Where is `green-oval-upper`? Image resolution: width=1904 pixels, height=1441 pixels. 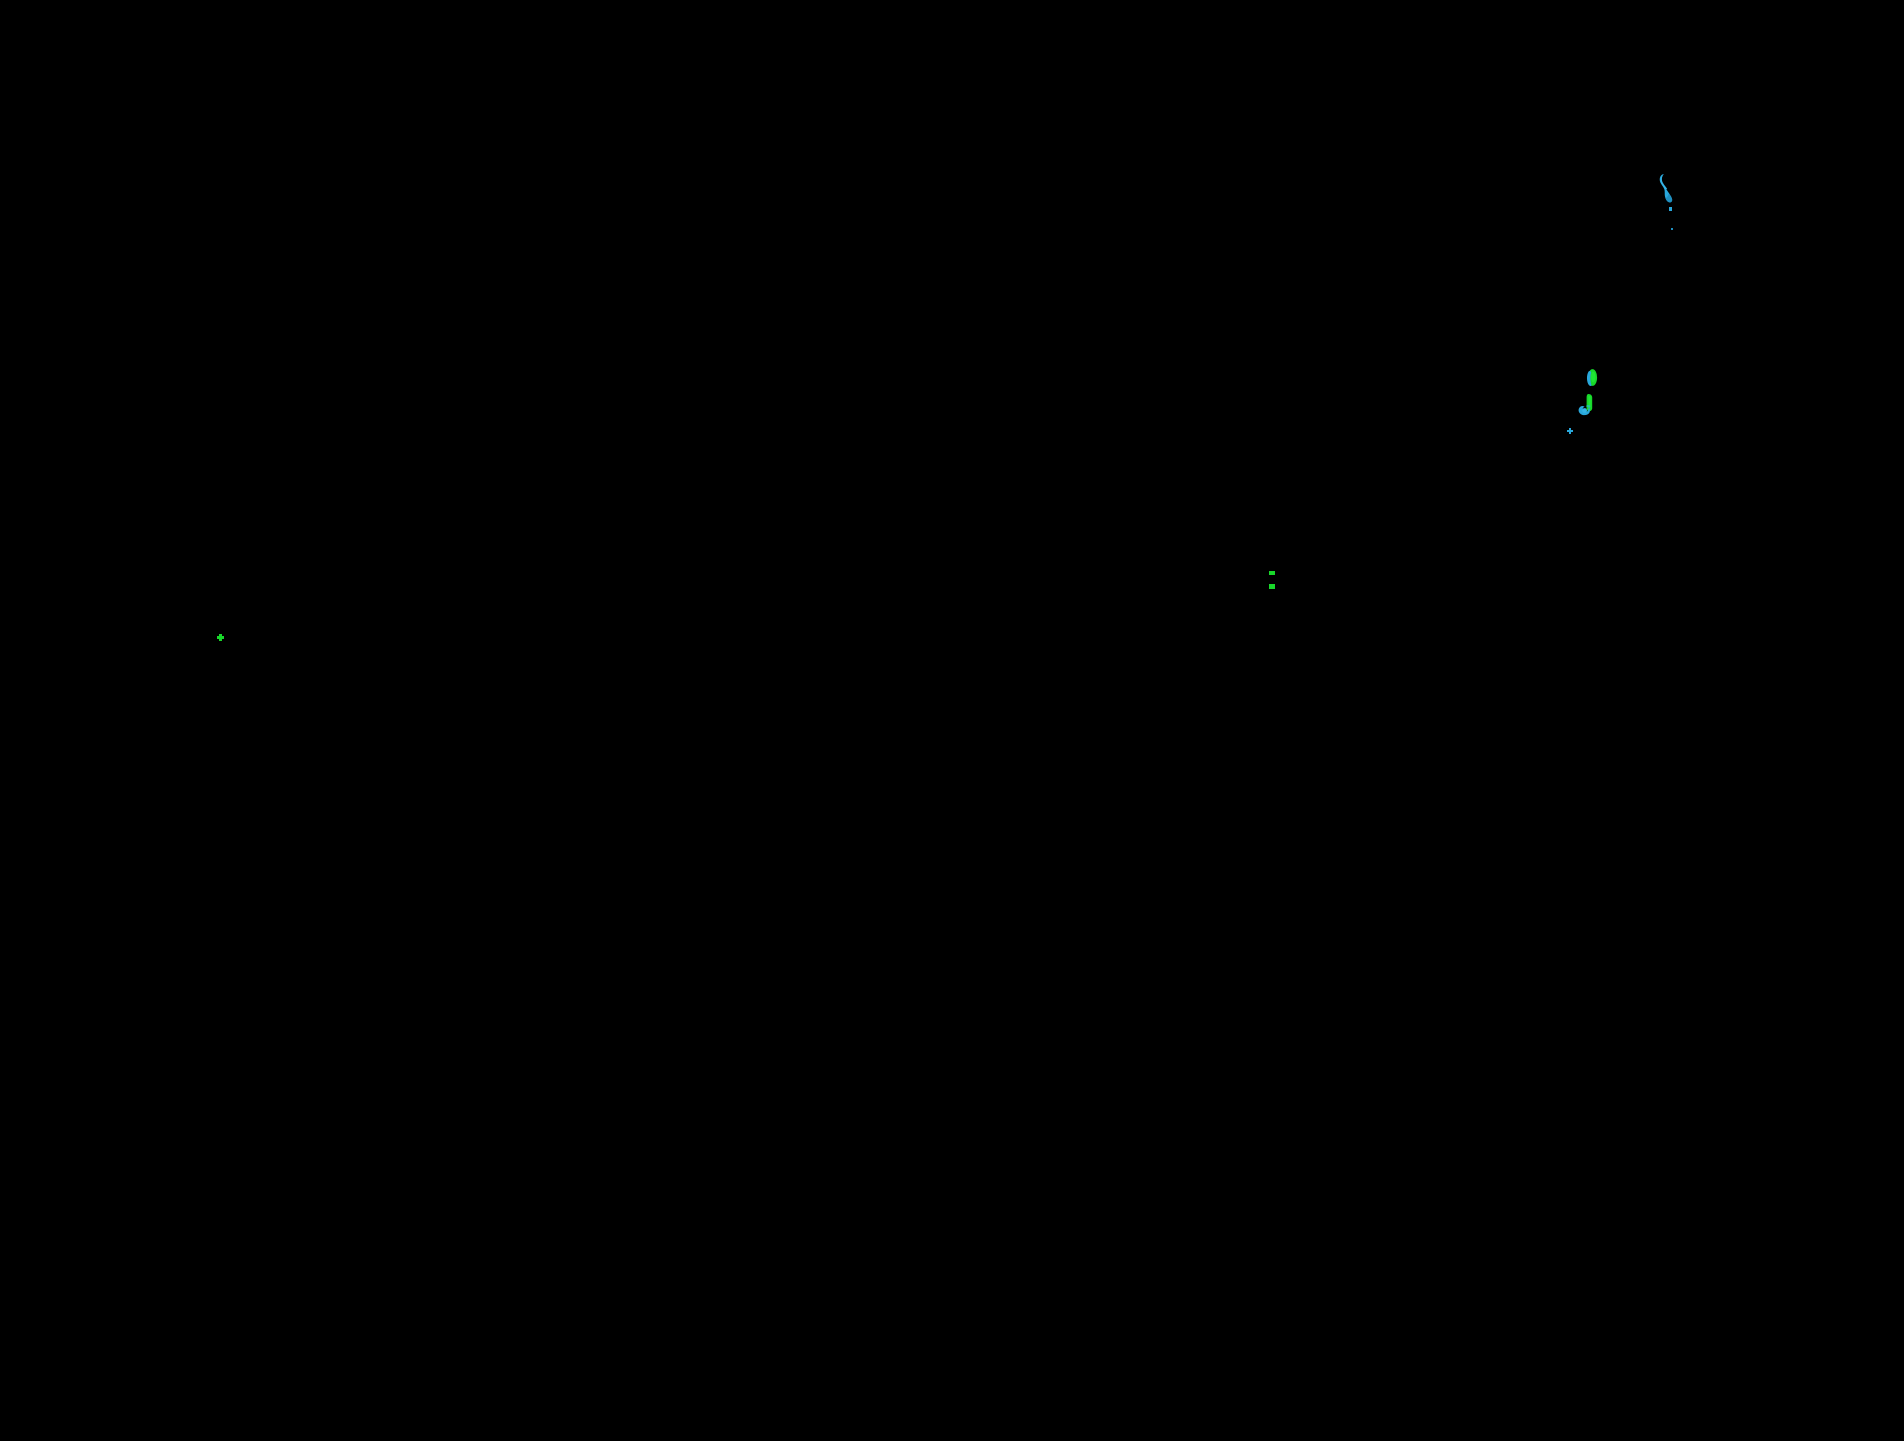 green-oval-upper is located at coordinates (1592, 377).